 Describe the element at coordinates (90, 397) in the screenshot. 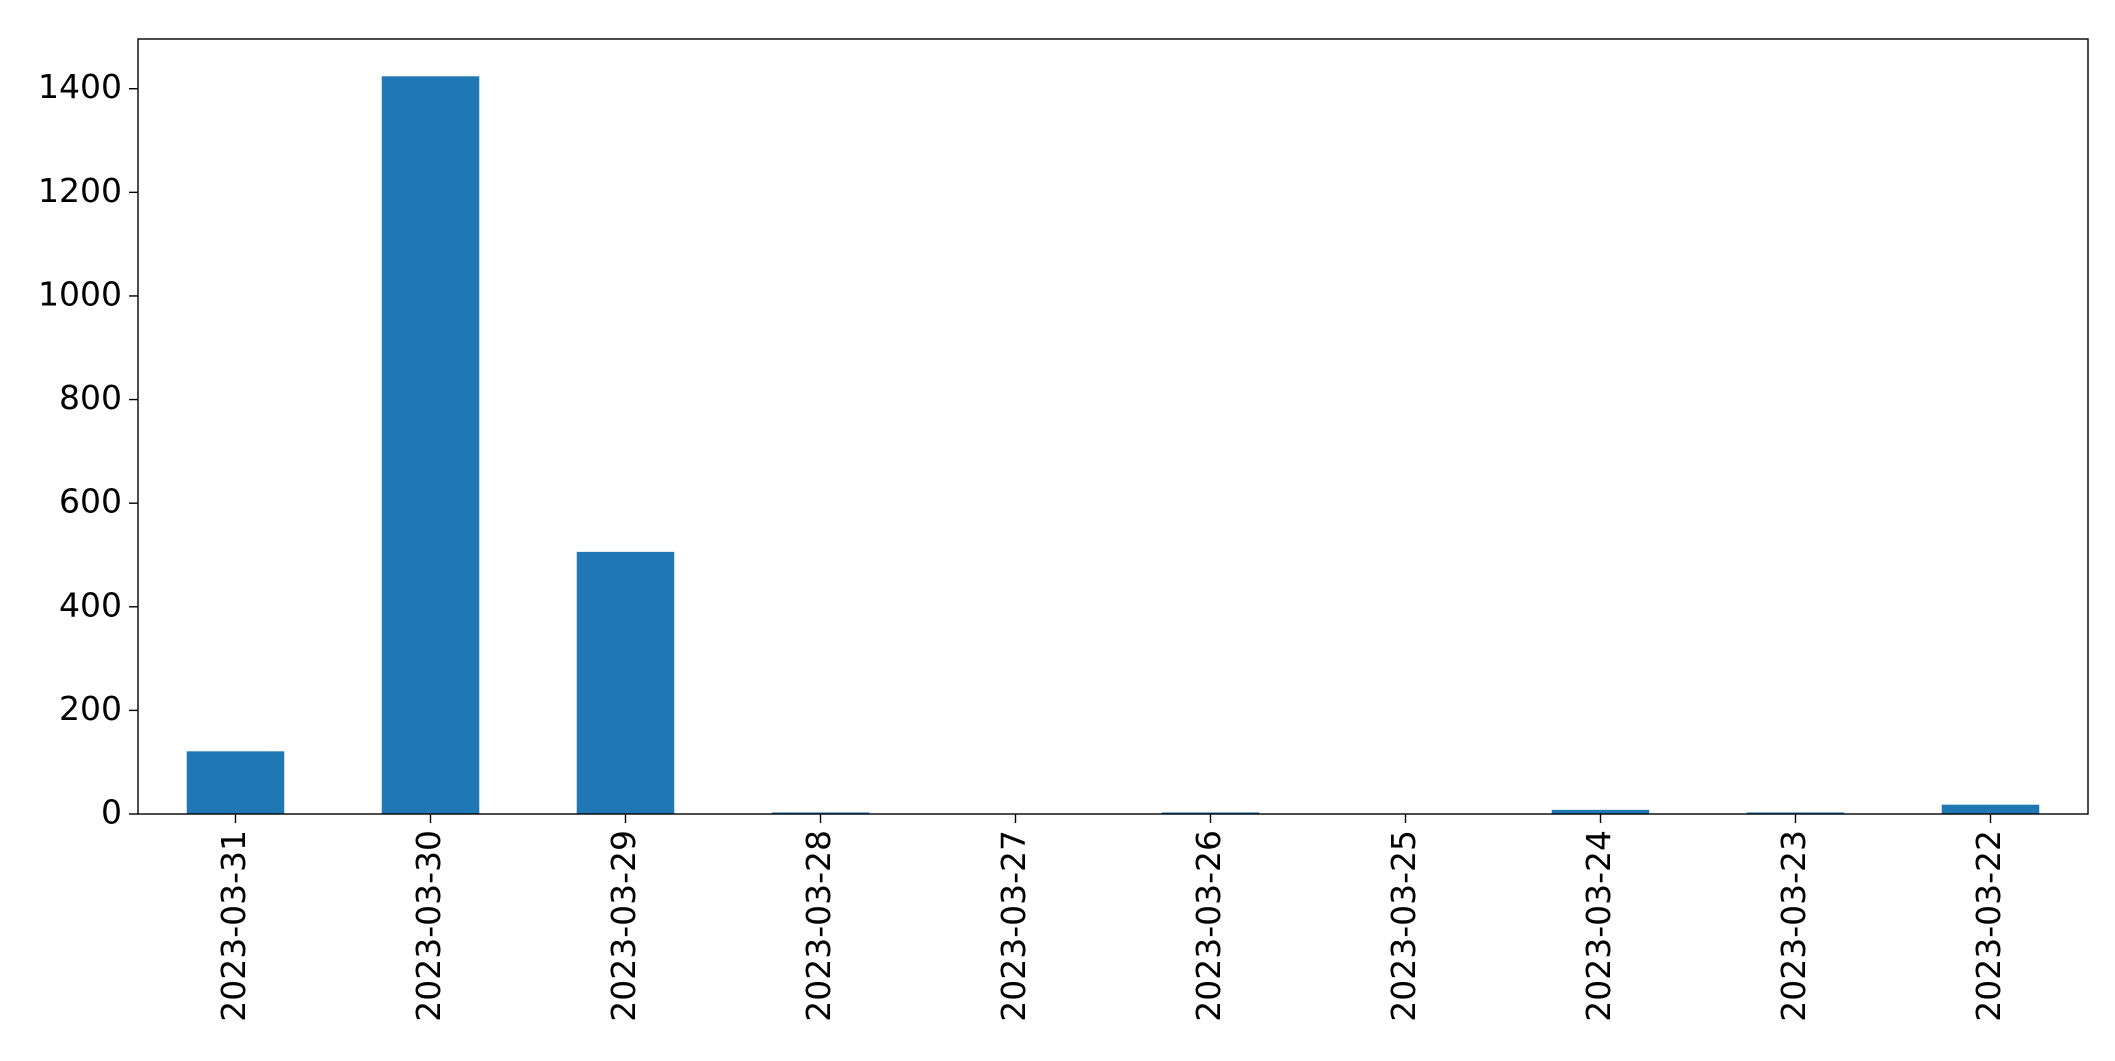

I see `y-tick-label: 800` at that location.